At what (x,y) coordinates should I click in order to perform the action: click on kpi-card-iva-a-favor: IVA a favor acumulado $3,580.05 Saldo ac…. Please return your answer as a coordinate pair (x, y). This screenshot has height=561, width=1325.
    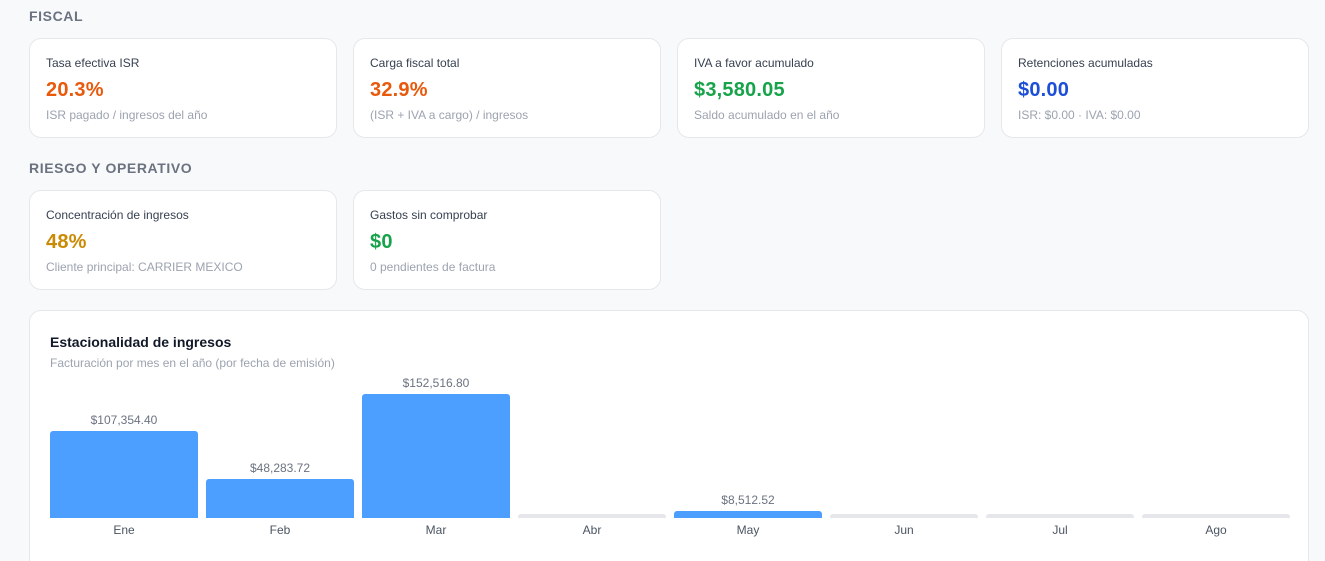
    Looking at the image, I should click on (831, 88).